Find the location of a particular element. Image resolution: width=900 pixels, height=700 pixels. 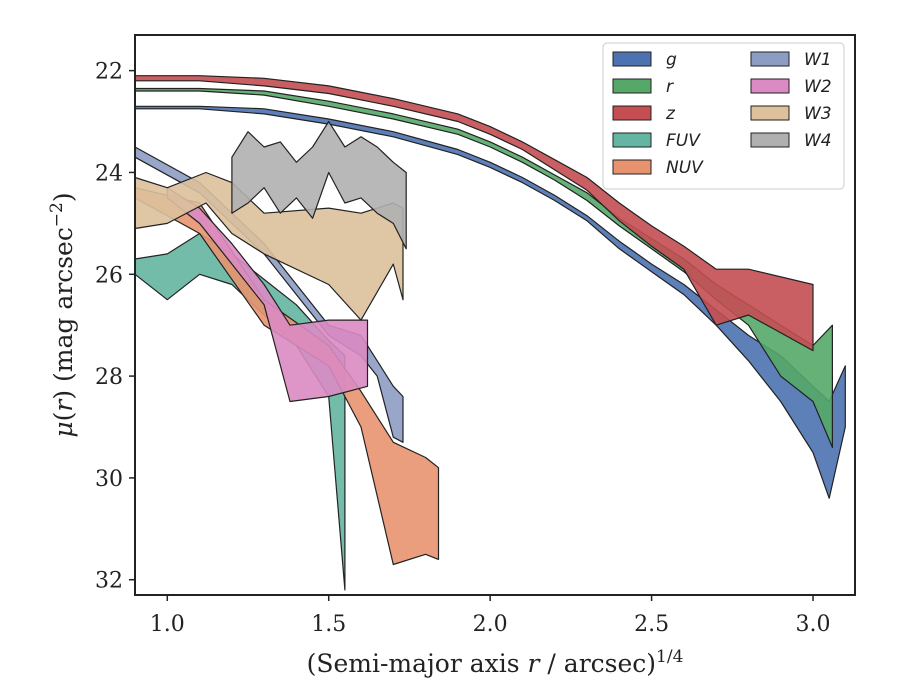

x-tick-label: 3.0 is located at coordinates (813, 624).